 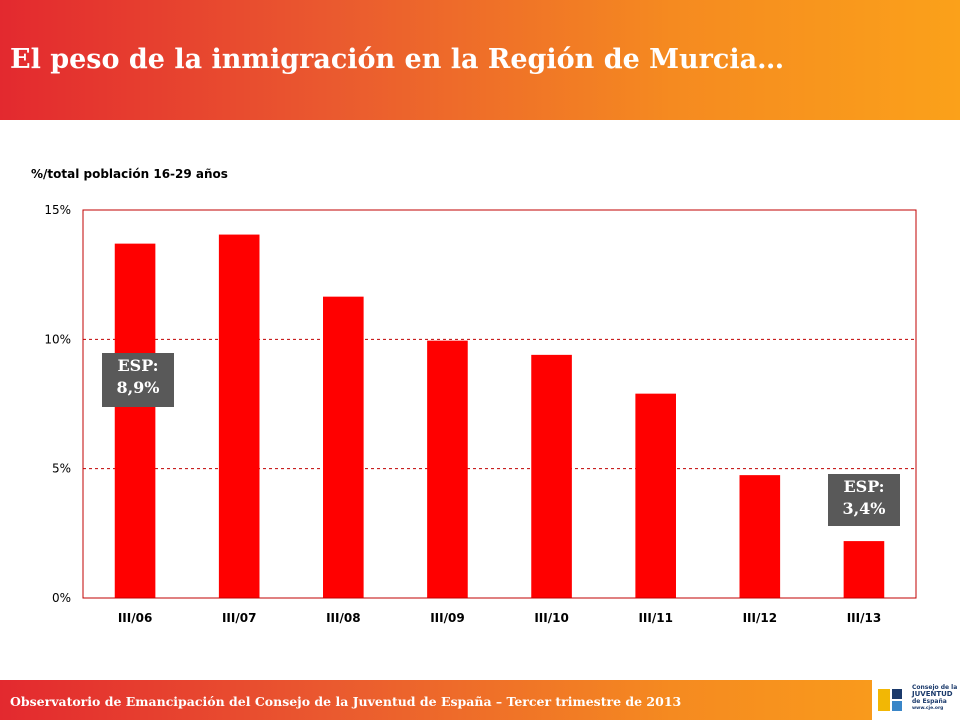 I want to click on logo-line1: Consejo de la, so click(x=935, y=687).